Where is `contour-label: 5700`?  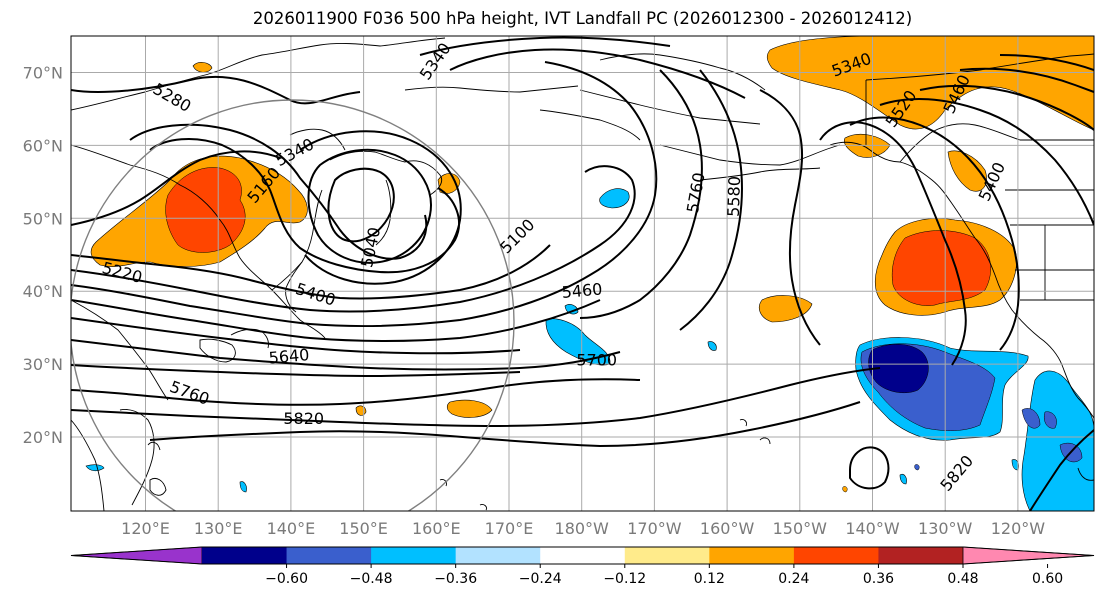 contour-label: 5700 is located at coordinates (596, 359).